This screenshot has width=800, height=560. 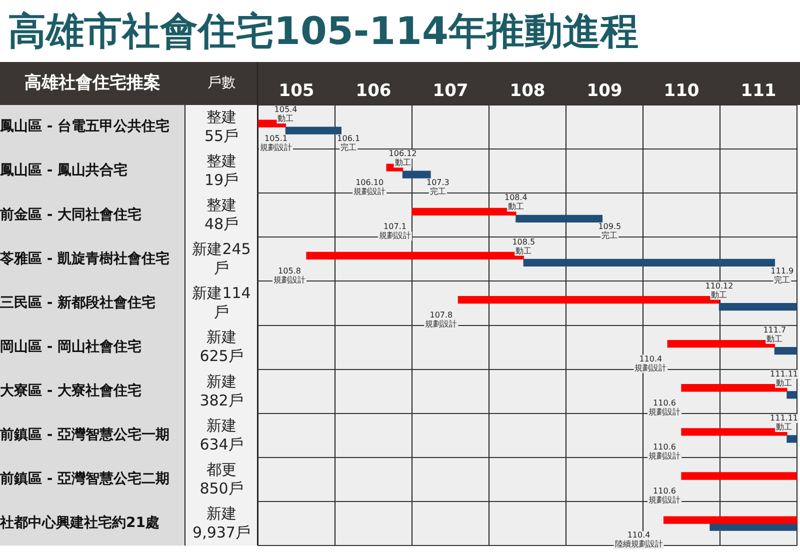 What do you see at coordinates (64, 170) in the screenshot?
I see `y-tick-label: 鳳山區 - 鳳山共合宅` at bounding box center [64, 170].